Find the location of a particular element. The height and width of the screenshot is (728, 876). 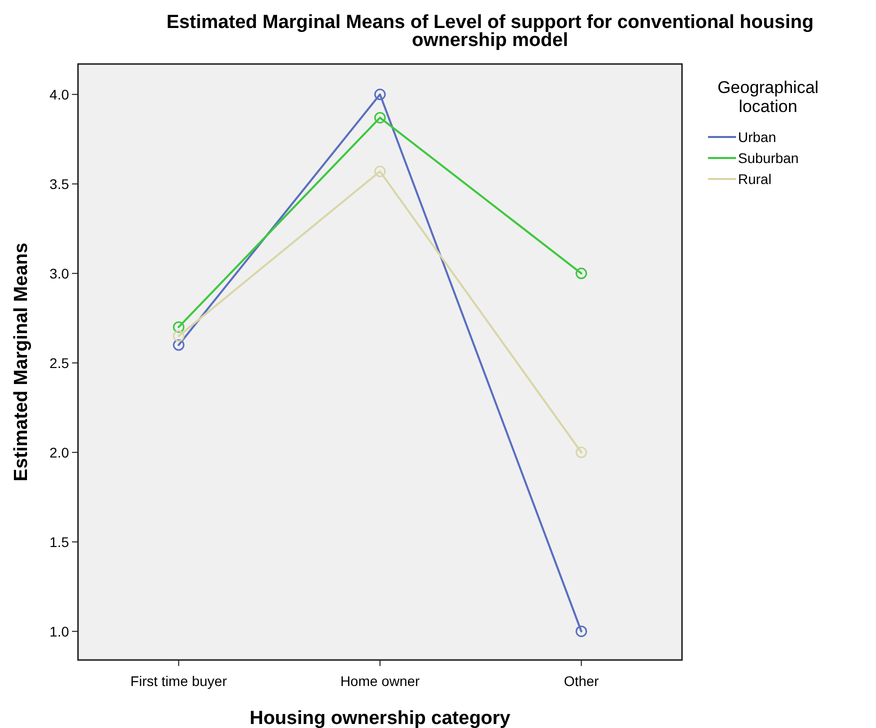

x-tick-label: Other is located at coordinates (582, 681).